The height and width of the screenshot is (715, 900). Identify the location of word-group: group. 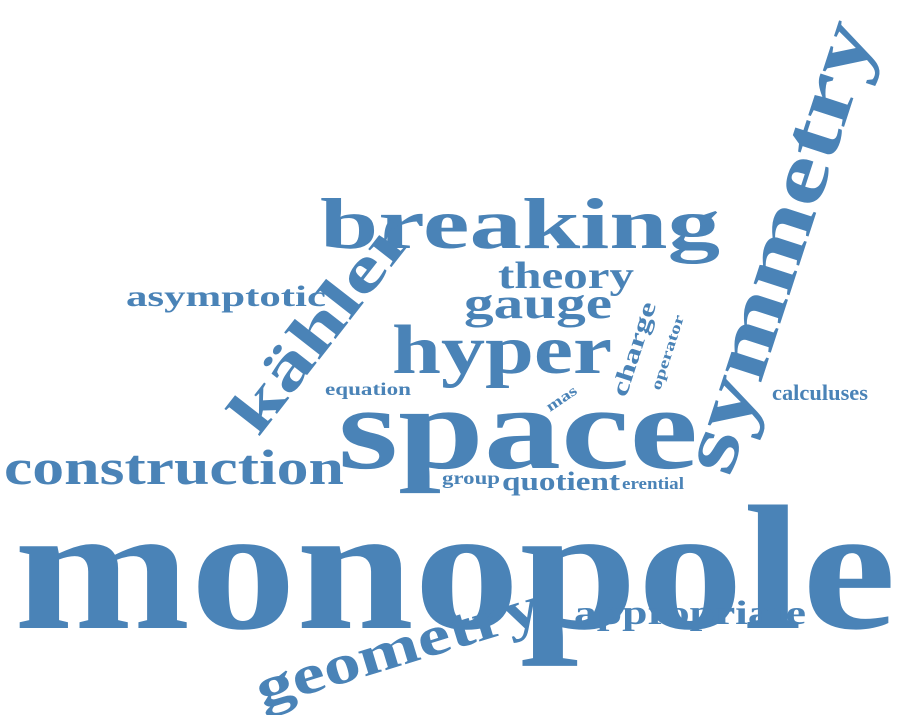
(471, 478).